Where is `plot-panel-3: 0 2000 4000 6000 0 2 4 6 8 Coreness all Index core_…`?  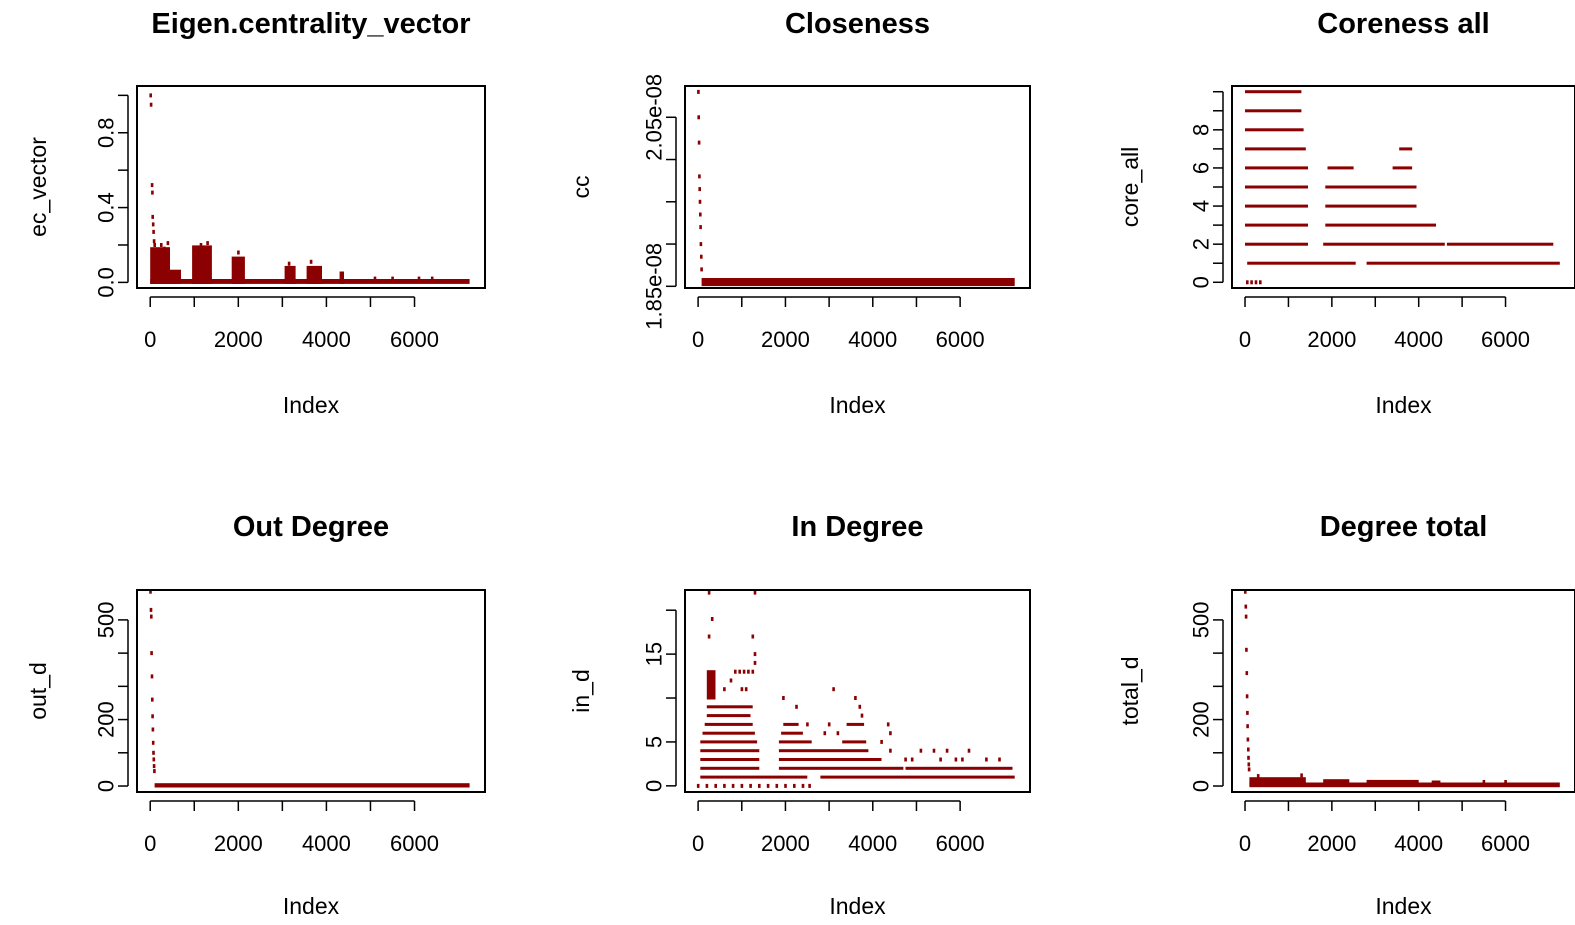
plot-panel-3: 0 2000 4000 6000 0 2 4 6 8 Coreness all Index core_… is located at coordinates (1346, 213).